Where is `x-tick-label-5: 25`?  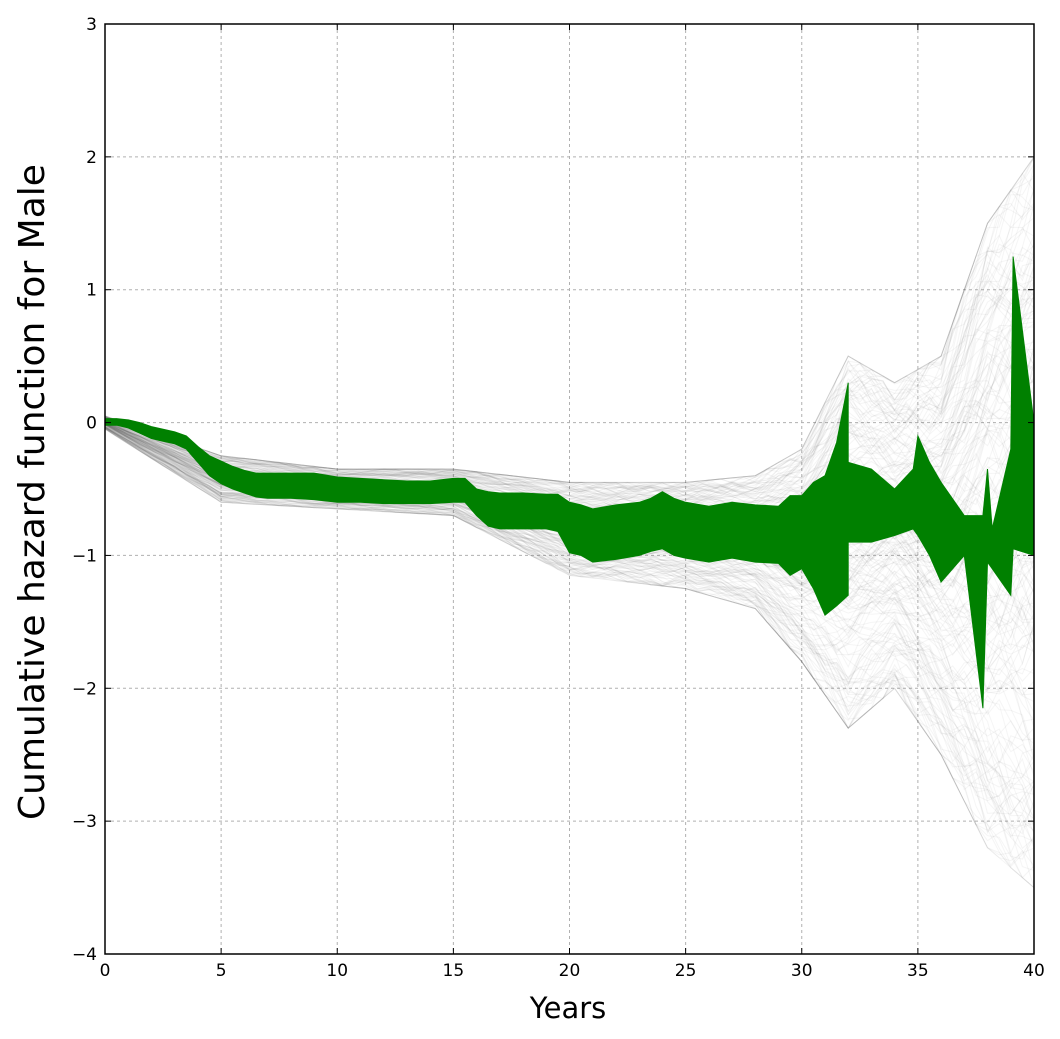 x-tick-label-5: 25 is located at coordinates (686, 971).